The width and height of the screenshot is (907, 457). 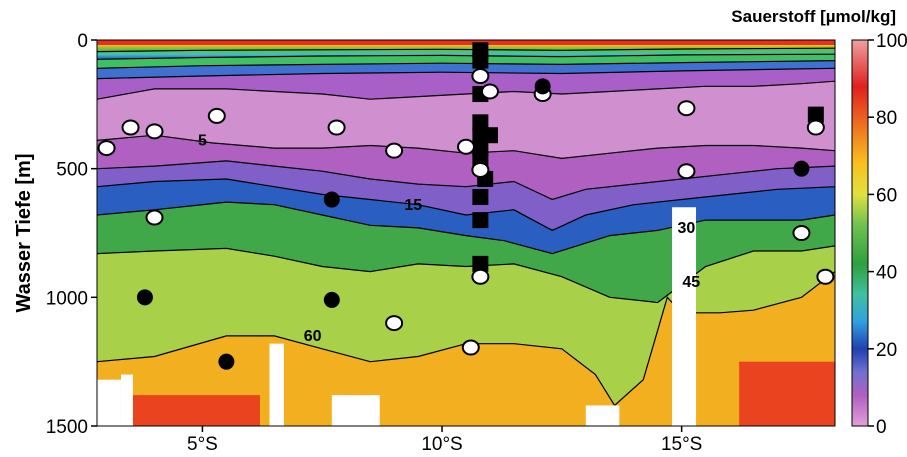 I want to click on contour-label: 15, so click(x=413, y=205).